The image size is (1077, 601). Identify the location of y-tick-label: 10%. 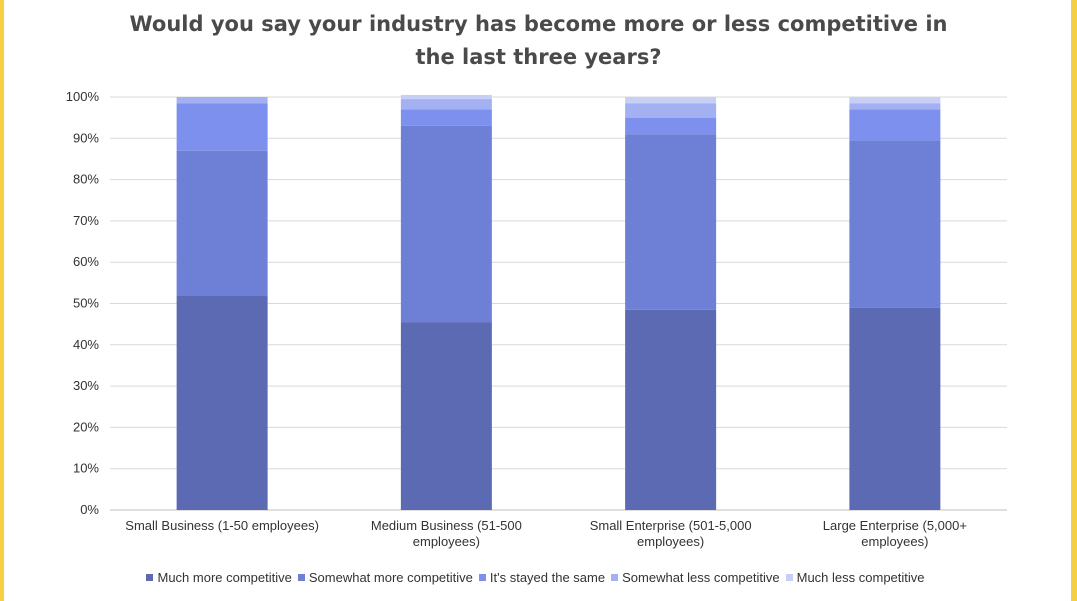
(86, 468).